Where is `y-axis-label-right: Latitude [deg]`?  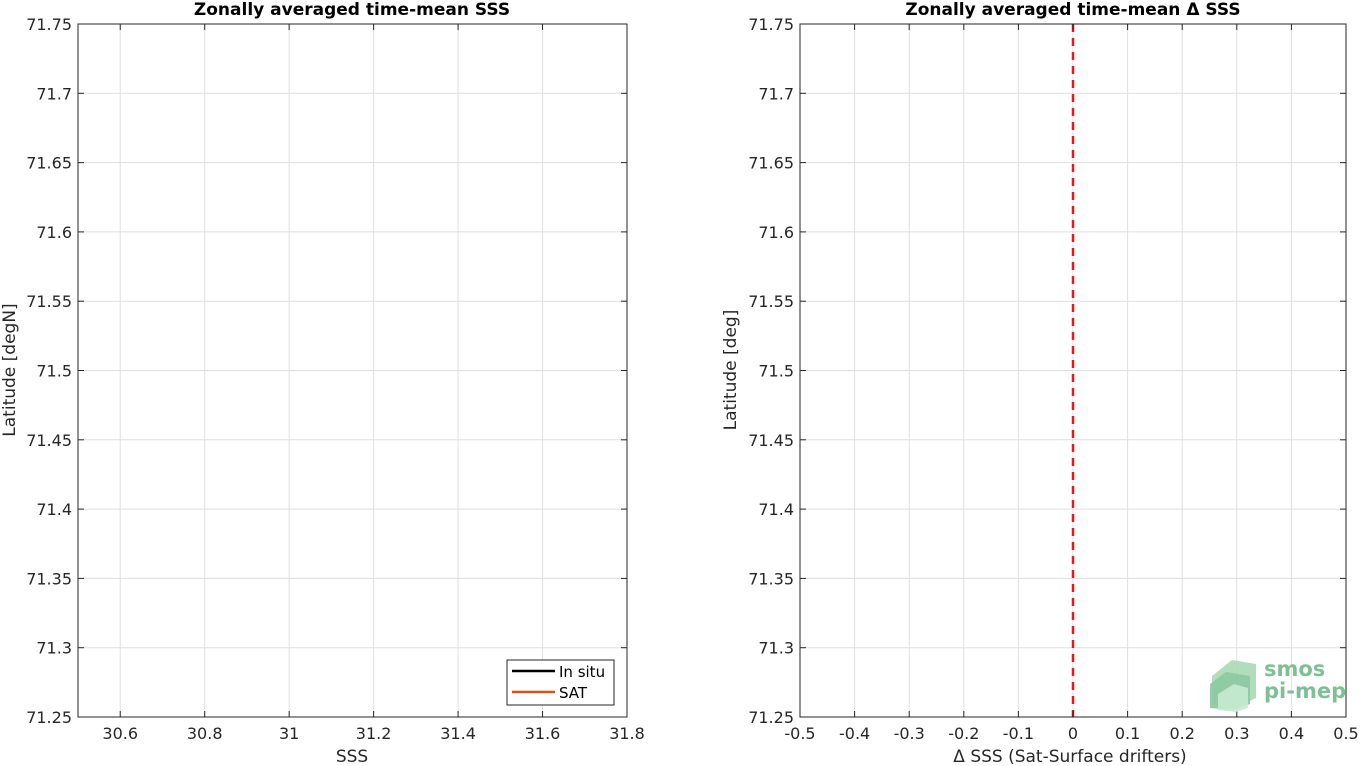
y-axis-label-right: Latitude [deg] is located at coordinates (731, 370).